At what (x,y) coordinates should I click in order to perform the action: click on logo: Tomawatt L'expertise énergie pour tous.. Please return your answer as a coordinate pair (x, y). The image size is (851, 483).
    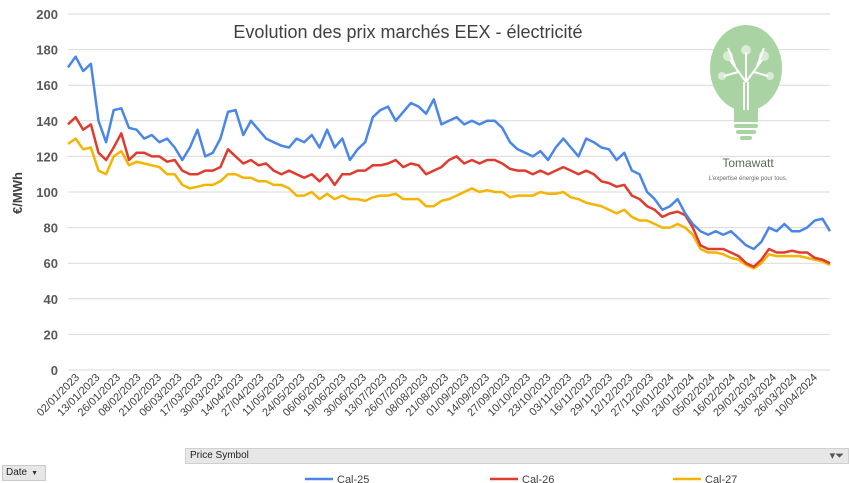
    Looking at the image, I should click on (748, 103).